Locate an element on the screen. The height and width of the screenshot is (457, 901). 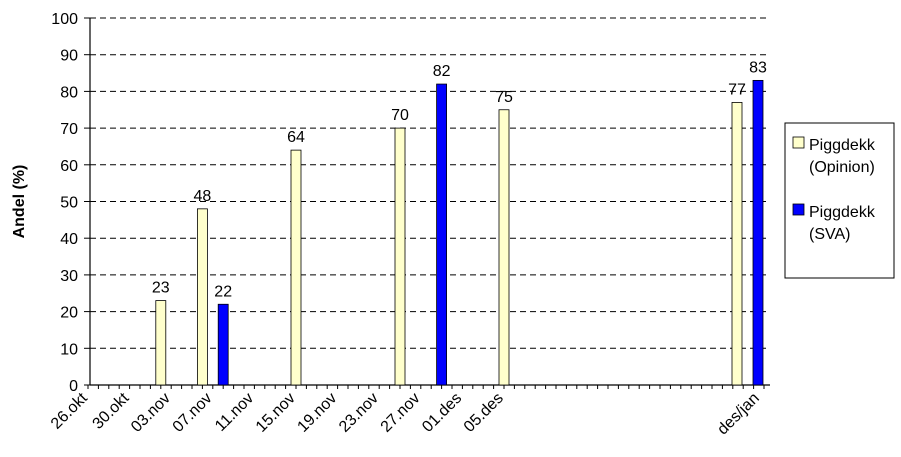
y-tick-label: 40 is located at coordinates (69, 239).